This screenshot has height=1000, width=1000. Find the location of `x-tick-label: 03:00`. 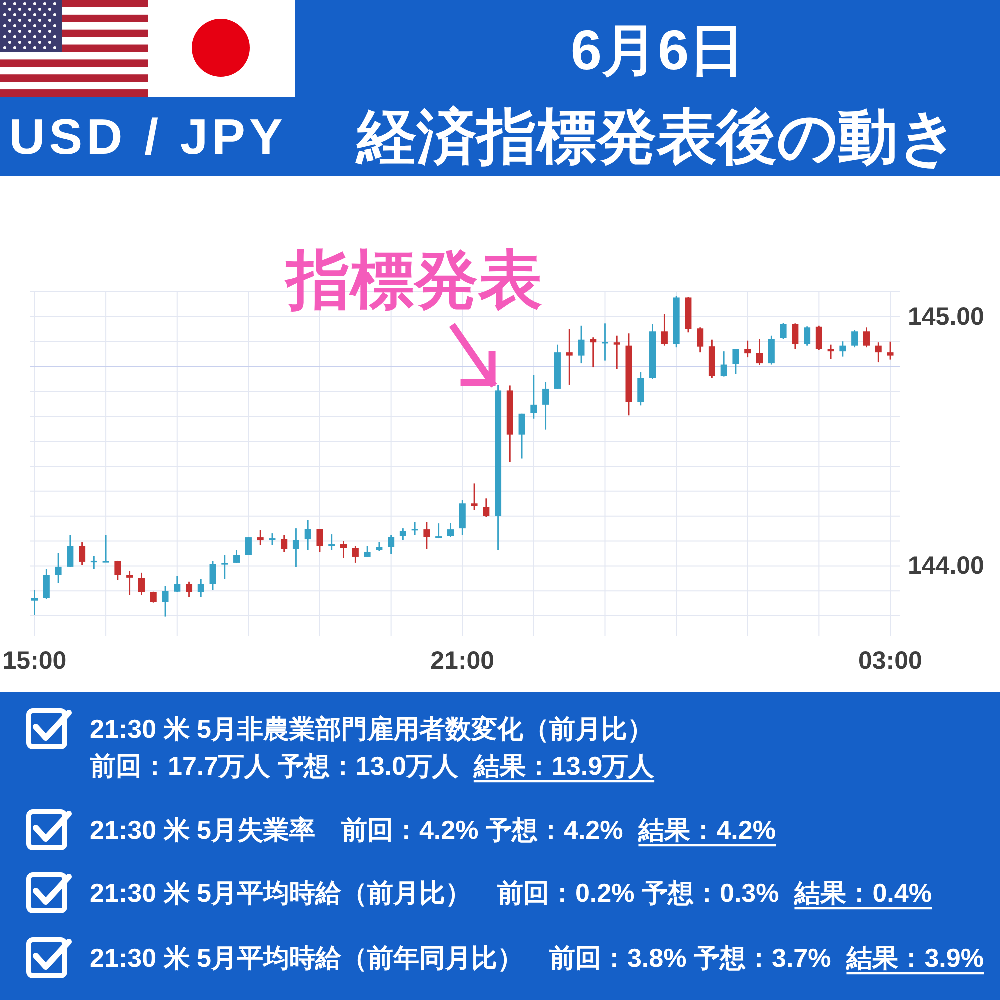

x-tick-label: 03:00 is located at coordinates (890, 661).